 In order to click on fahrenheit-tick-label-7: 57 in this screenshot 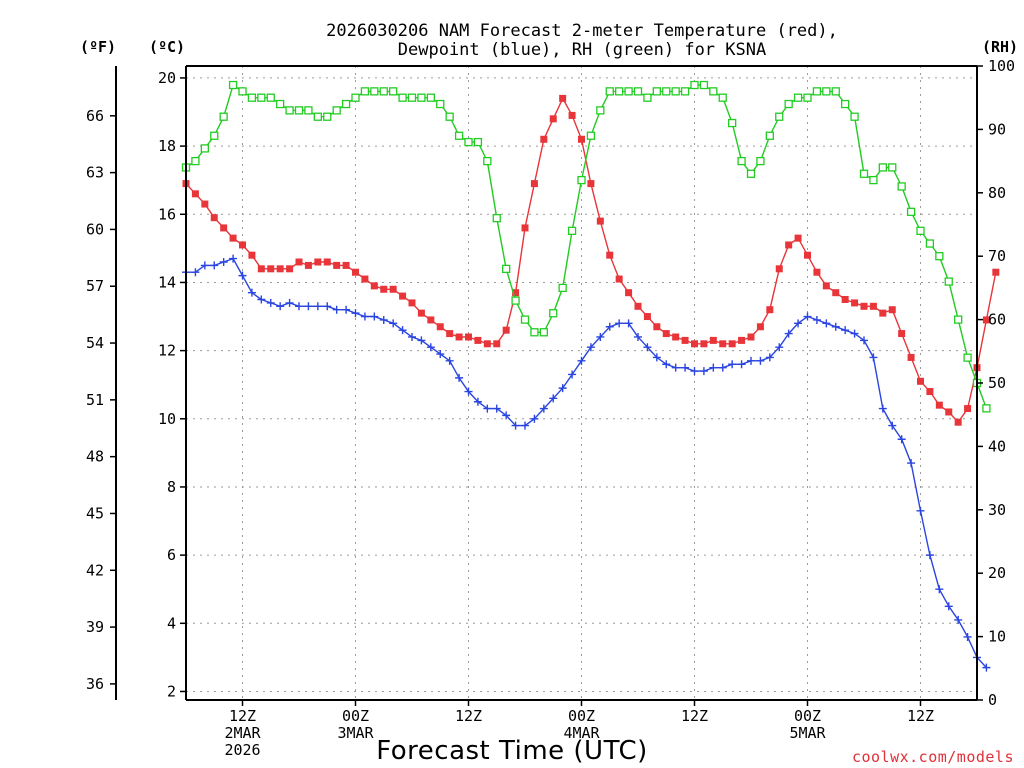, I will do `click(95, 286)`.